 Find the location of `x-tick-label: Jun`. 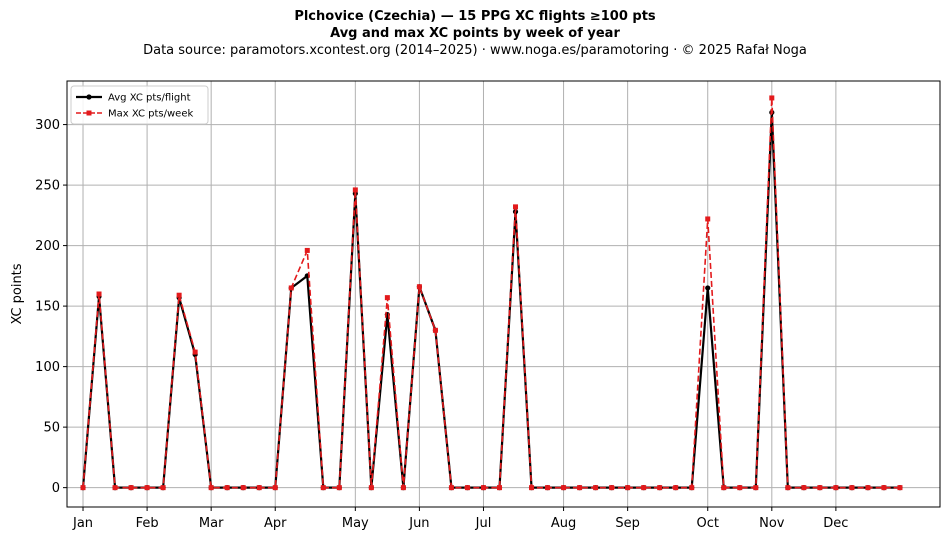

x-tick-label: Jun is located at coordinates (418, 523).